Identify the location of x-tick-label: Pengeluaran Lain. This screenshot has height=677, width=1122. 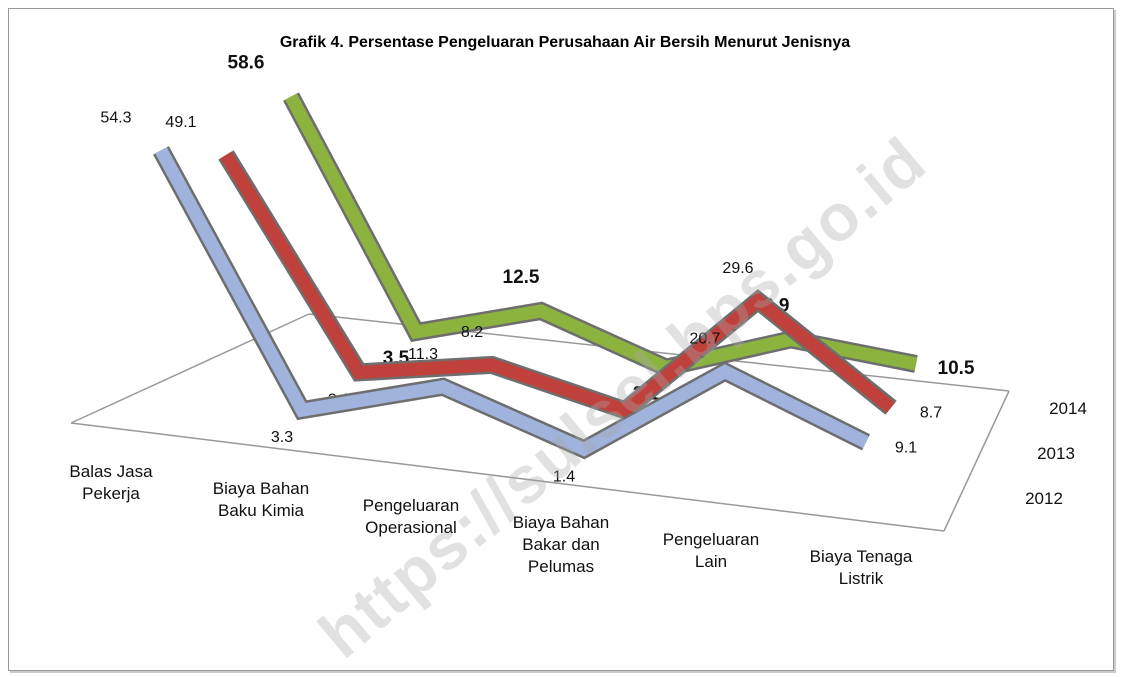
(711, 550).